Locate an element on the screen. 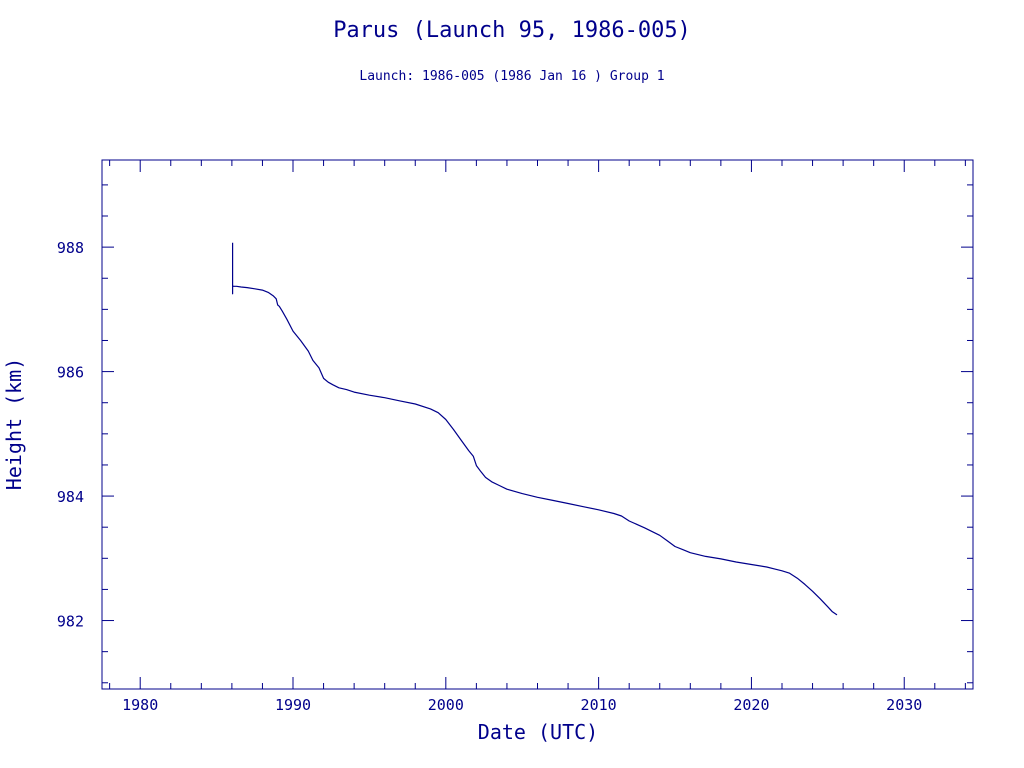  x-tick-label: 2030 is located at coordinates (904, 705).